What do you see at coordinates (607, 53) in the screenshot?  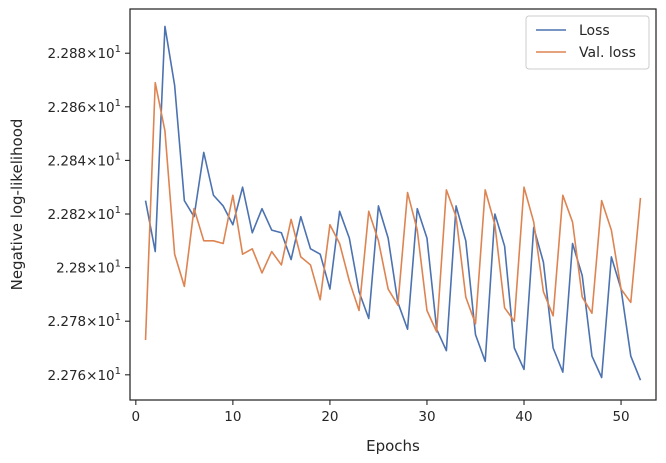 I see `legend-label-val-loss: Val. loss` at bounding box center [607, 53].